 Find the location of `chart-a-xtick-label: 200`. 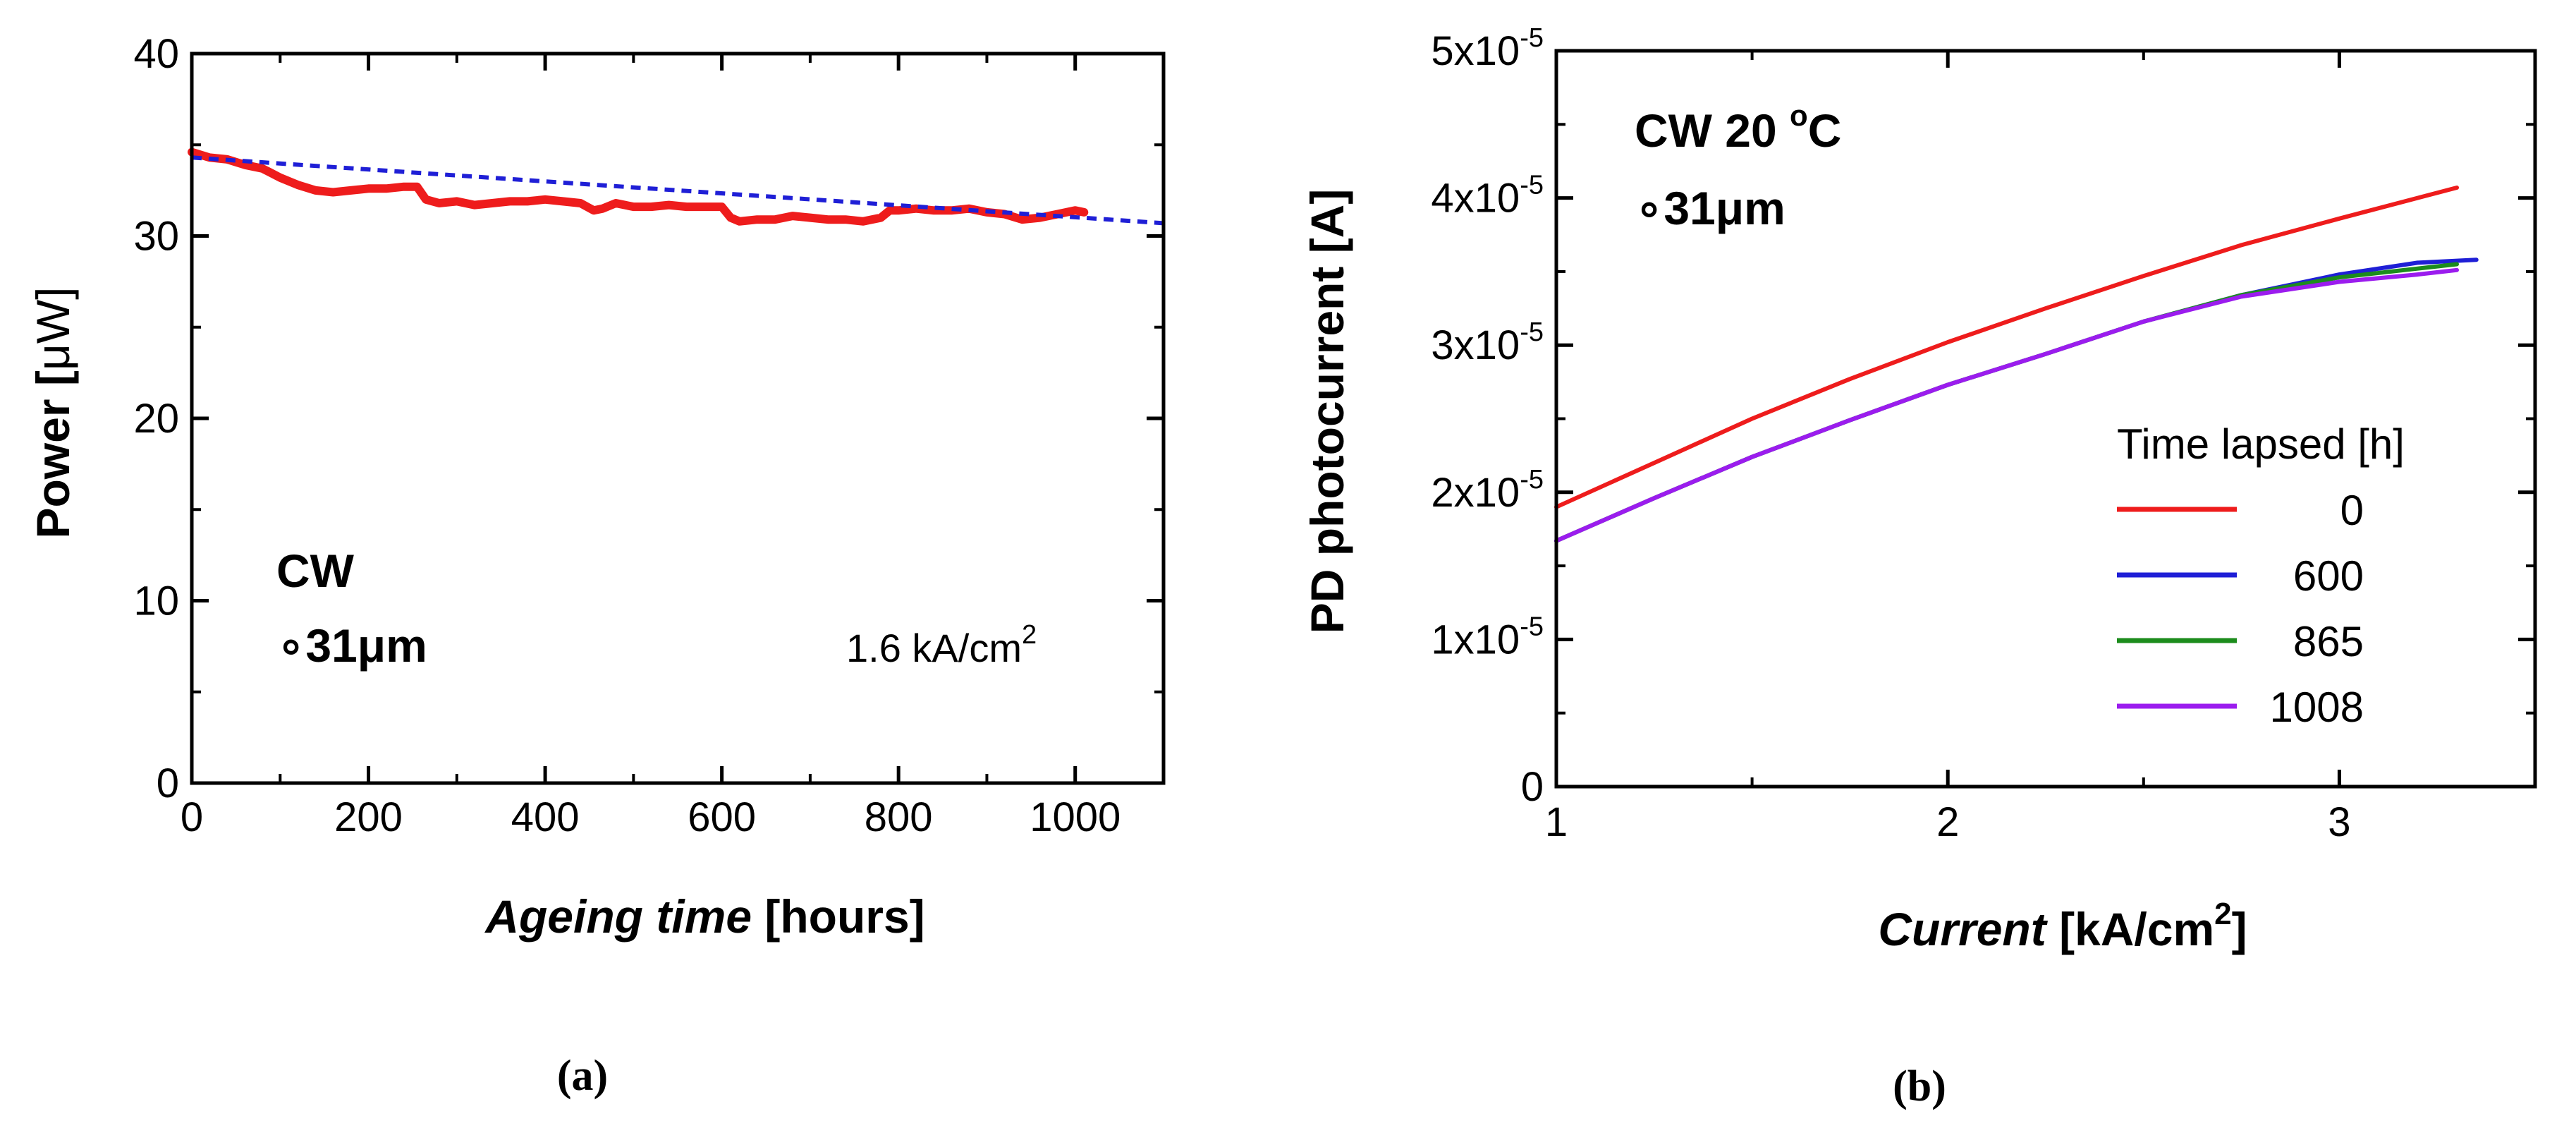

chart-a-xtick-label: 200 is located at coordinates (369, 817).